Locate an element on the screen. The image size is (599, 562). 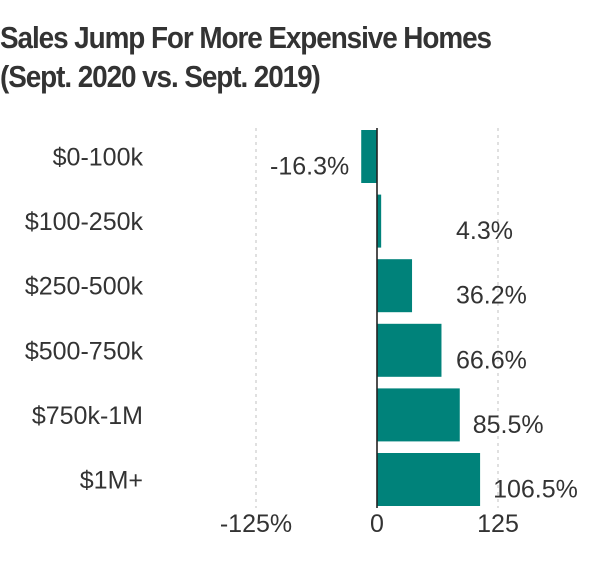
x-tick-label-1: 0 is located at coordinates (377, 524).